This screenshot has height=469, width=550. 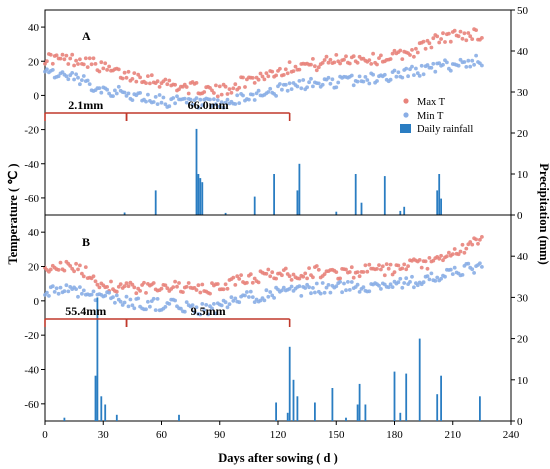 I want to click on left-tick-label: -40, so click(x=31, y=371).